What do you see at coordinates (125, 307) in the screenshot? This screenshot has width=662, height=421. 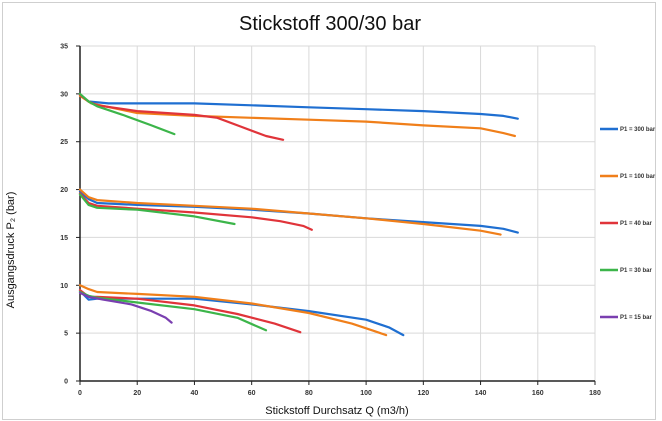 I see `series-line-p1-15-bar` at bounding box center [125, 307].